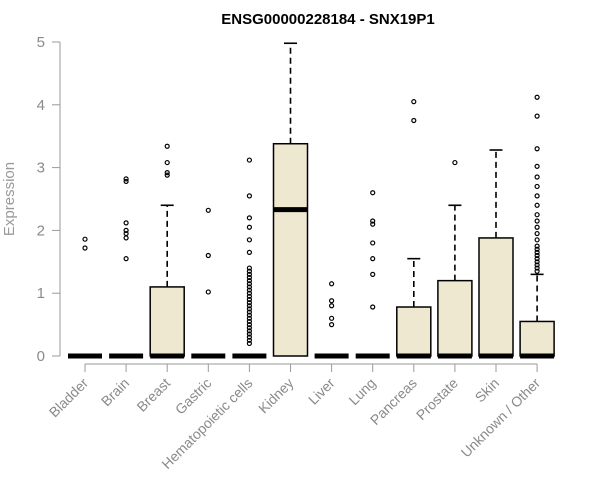 The image size is (600, 500). I want to click on x-tick-label: Skin, so click(487, 390).